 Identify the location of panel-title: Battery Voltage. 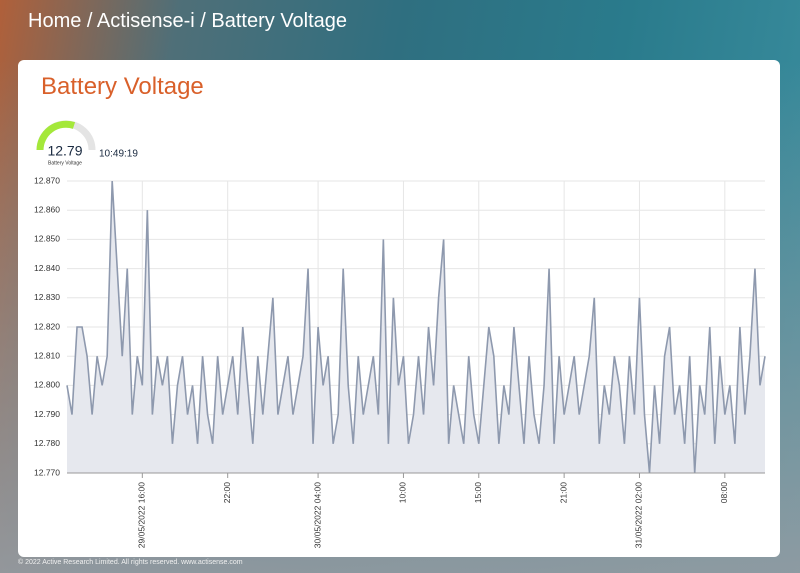
(122, 86).